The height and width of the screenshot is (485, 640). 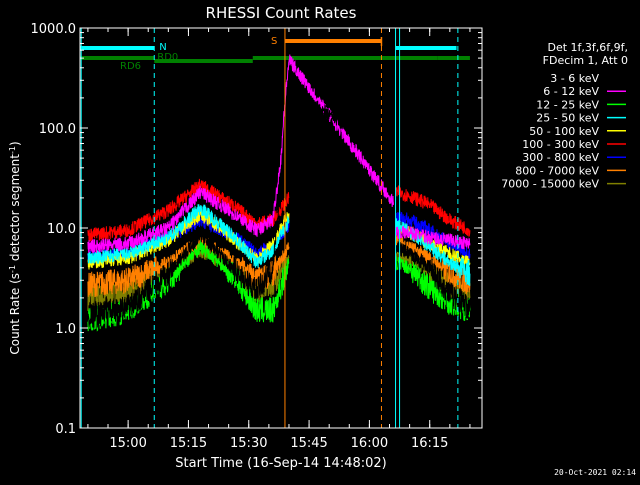 What do you see at coordinates (61, 229) in the screenshot?
I see `y-tick-label: 10.0` at bounding box center [61, 229].